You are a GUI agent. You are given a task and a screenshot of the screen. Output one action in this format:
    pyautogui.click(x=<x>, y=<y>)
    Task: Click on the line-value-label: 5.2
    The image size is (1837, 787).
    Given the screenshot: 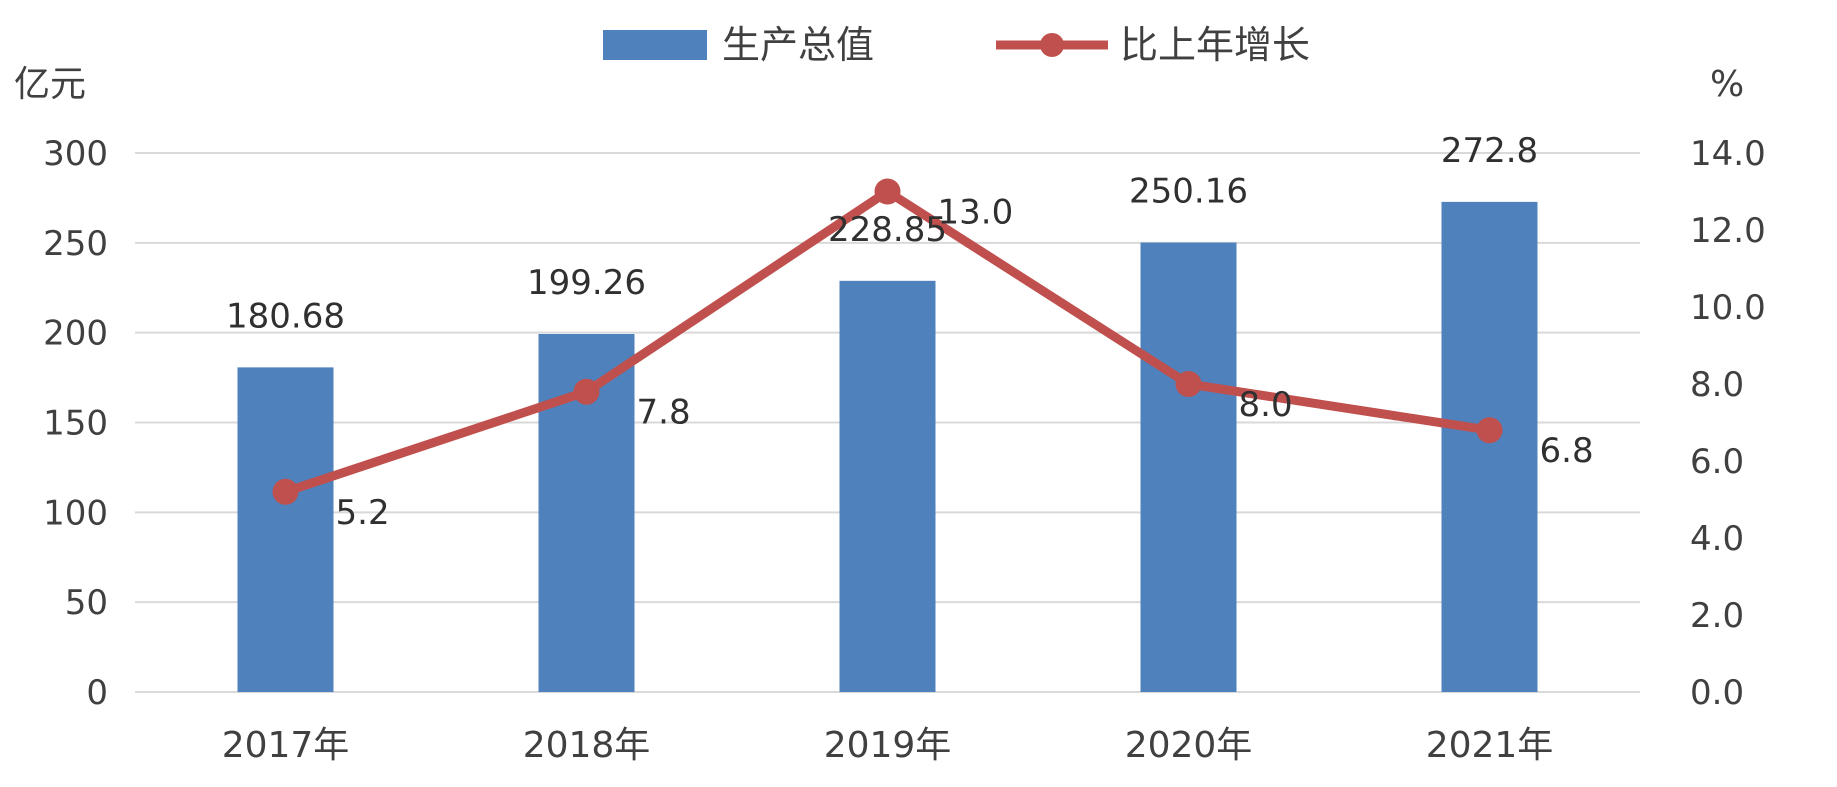 What is the action you would take?
    pyautogui.click(x=363, y=513)
    